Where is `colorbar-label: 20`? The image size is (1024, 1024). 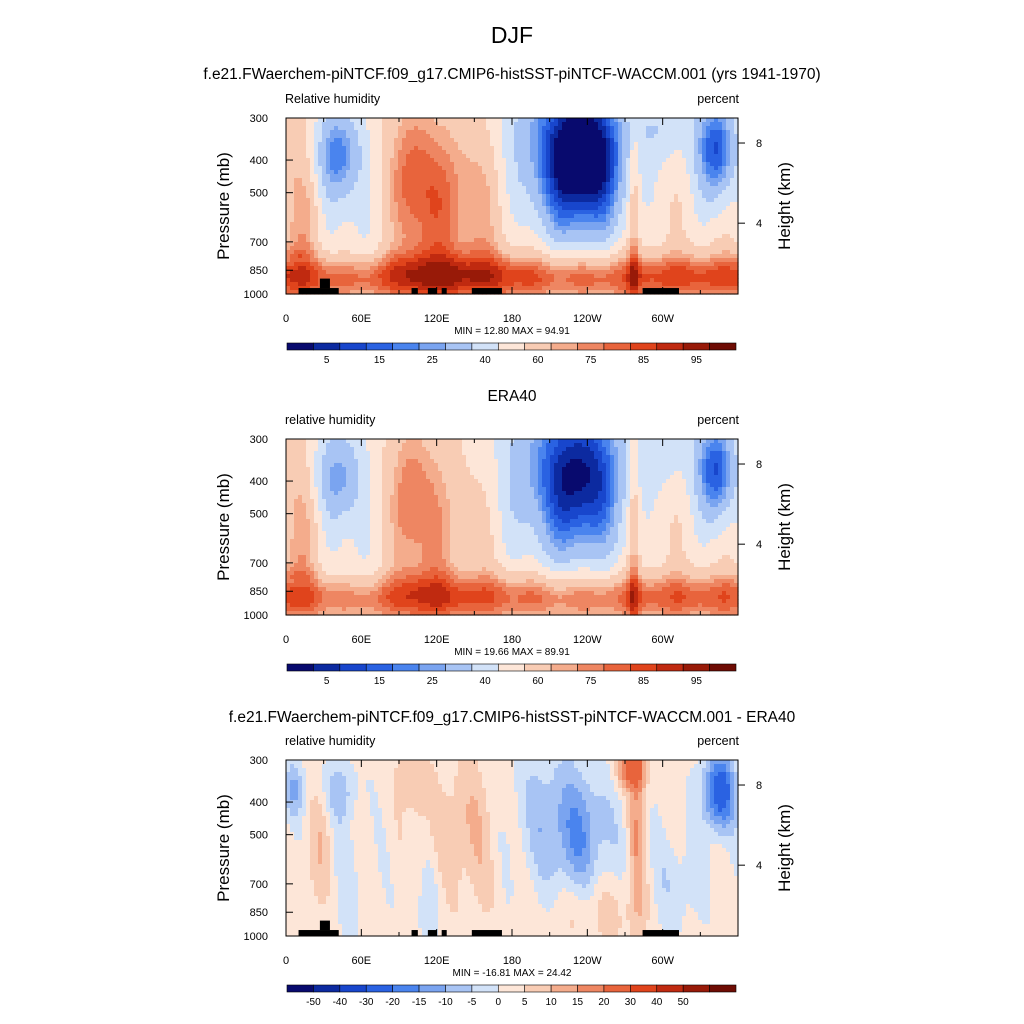 colorbar-label: 20 is located at coordinates (604, 1002).